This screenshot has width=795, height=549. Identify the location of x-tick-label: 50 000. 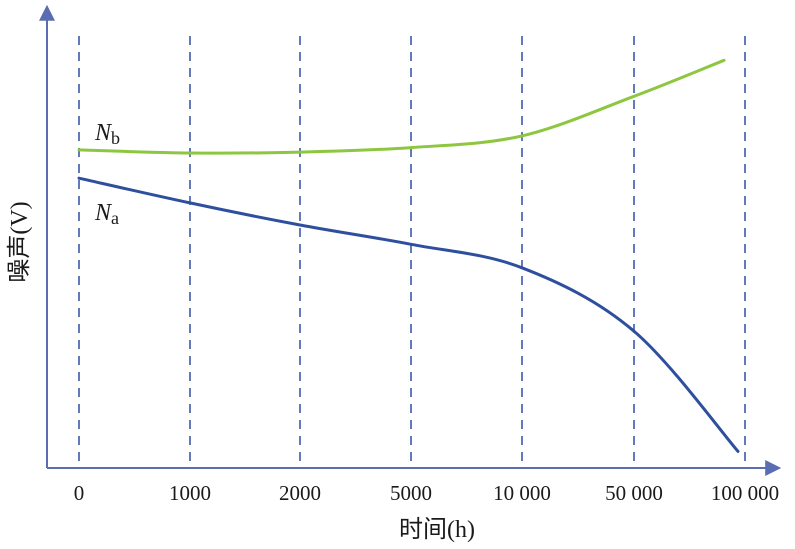
(634, 493).